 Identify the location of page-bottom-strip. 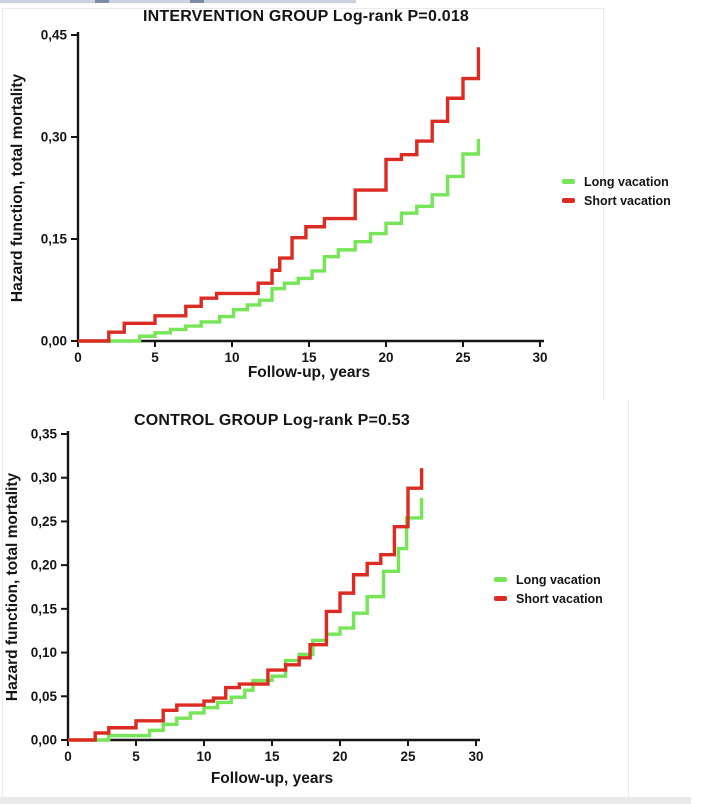
(345, 800).